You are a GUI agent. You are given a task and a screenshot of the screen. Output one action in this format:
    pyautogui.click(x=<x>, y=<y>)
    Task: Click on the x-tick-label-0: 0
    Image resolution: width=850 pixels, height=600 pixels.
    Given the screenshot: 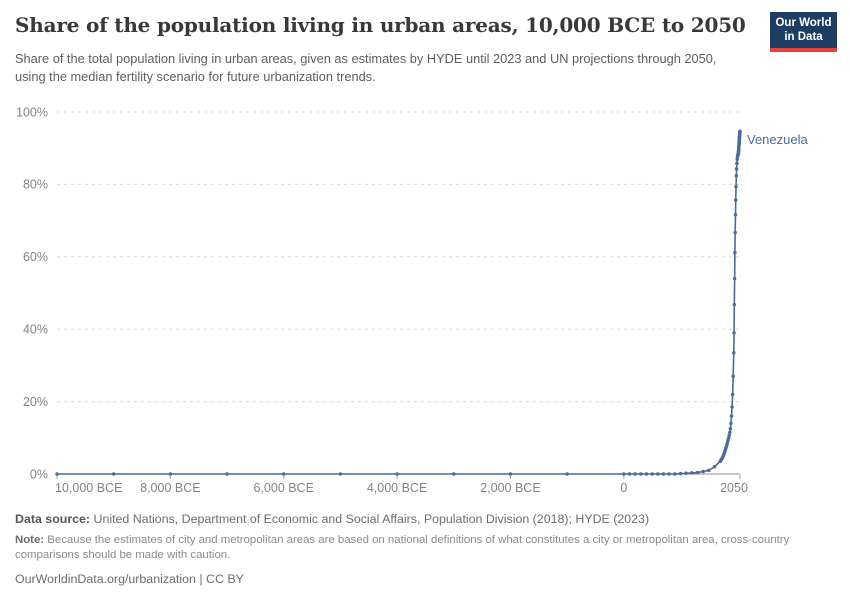 What is the action you would take?
    pyautogui.click(x=623, y=488)
    